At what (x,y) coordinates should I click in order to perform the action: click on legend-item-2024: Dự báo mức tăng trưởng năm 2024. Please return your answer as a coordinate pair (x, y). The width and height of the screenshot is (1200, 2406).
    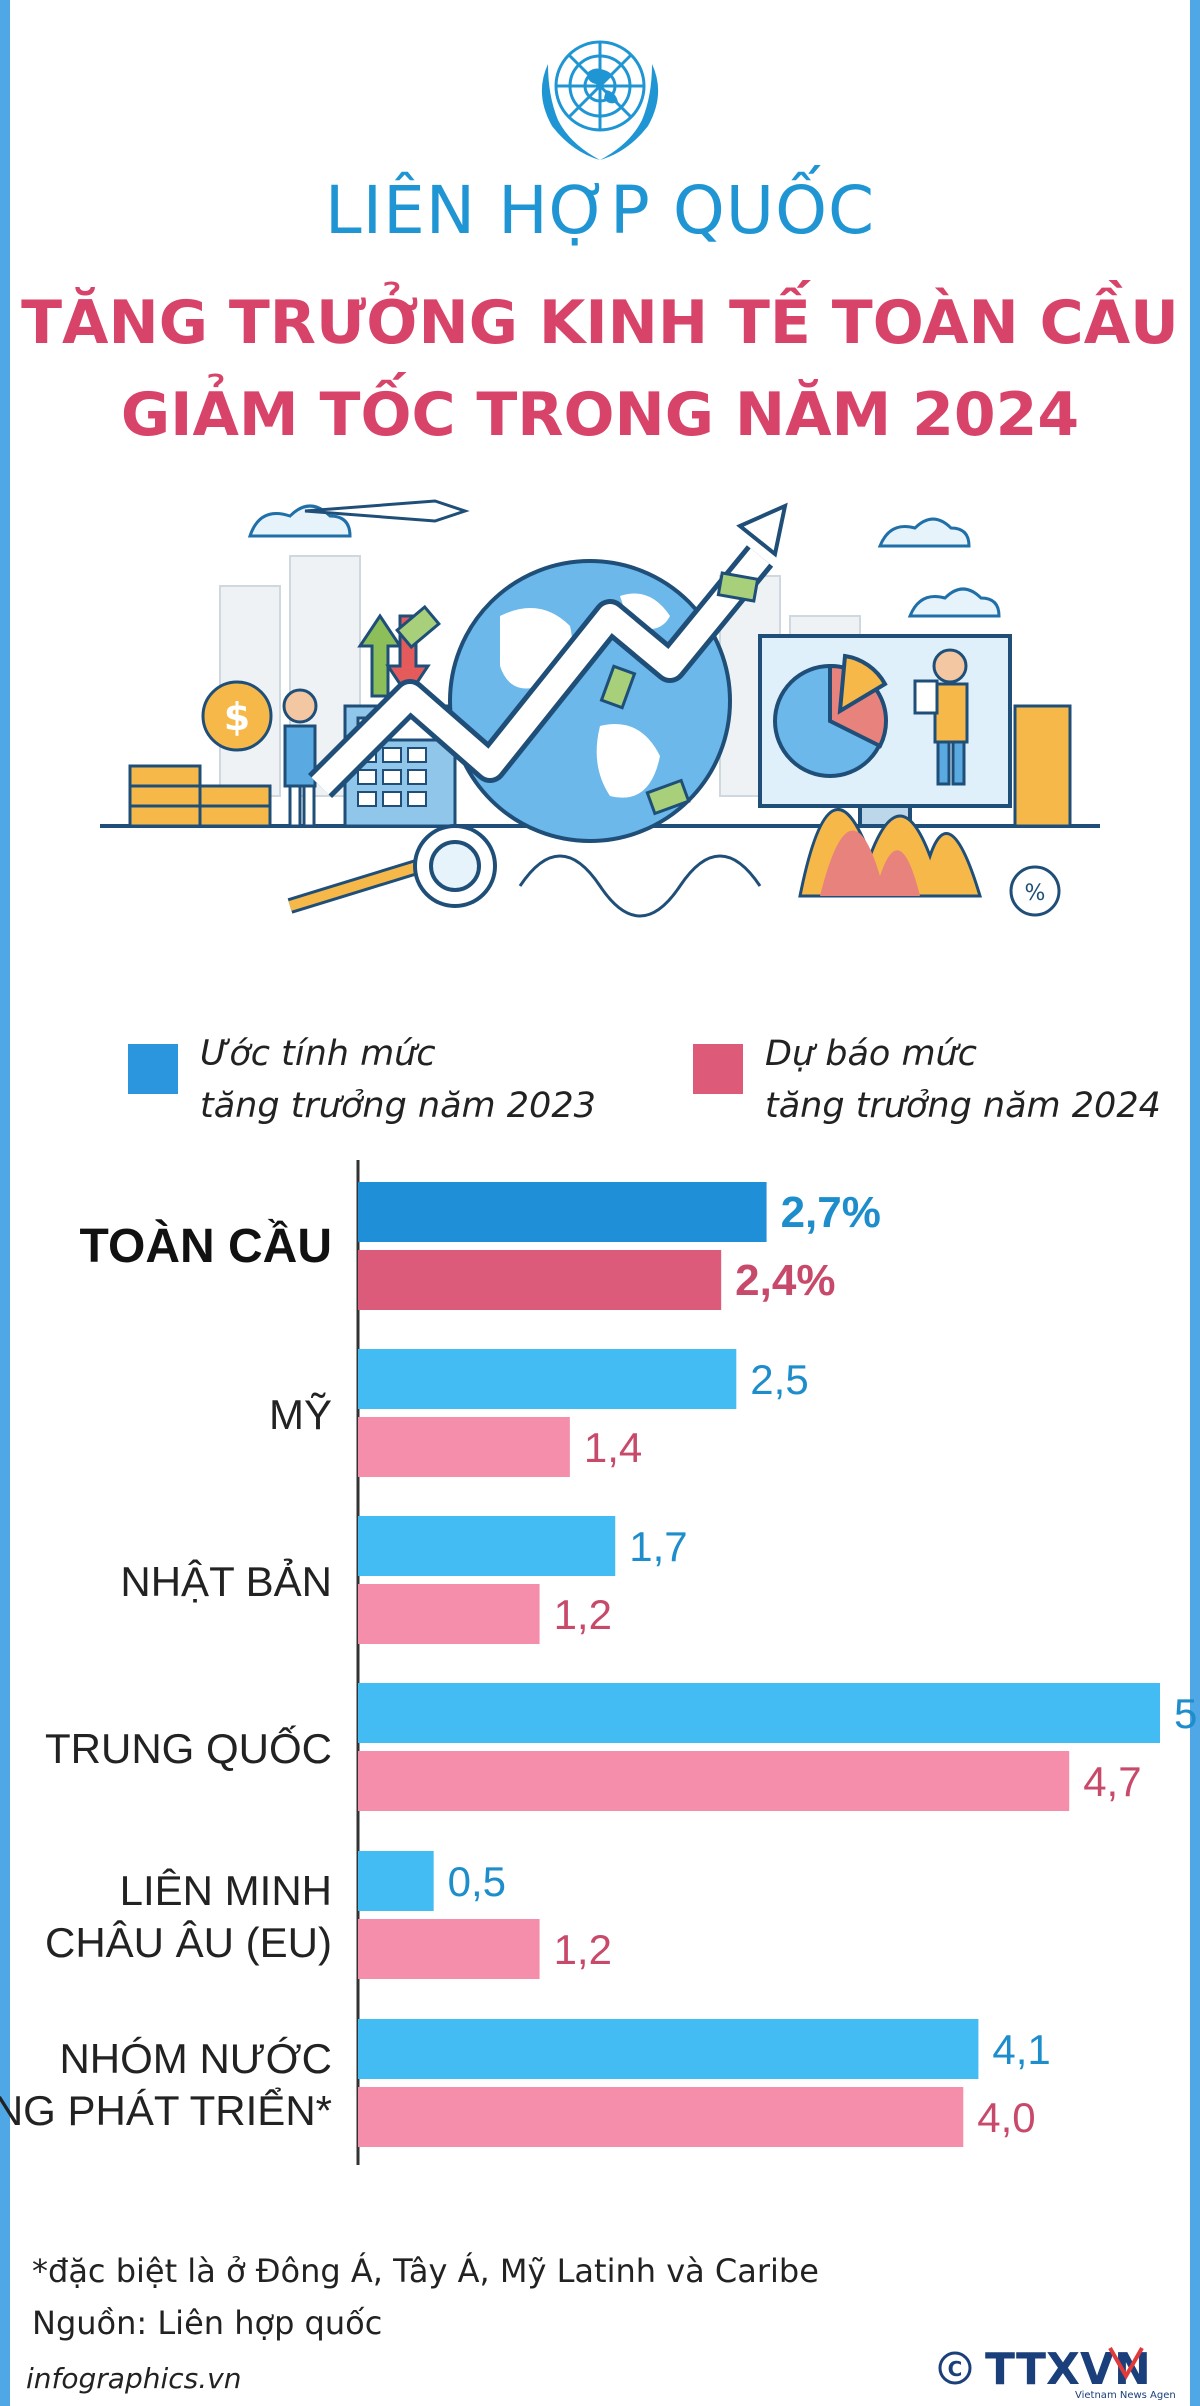
    Looking at the image, I should click on (927, 1080).